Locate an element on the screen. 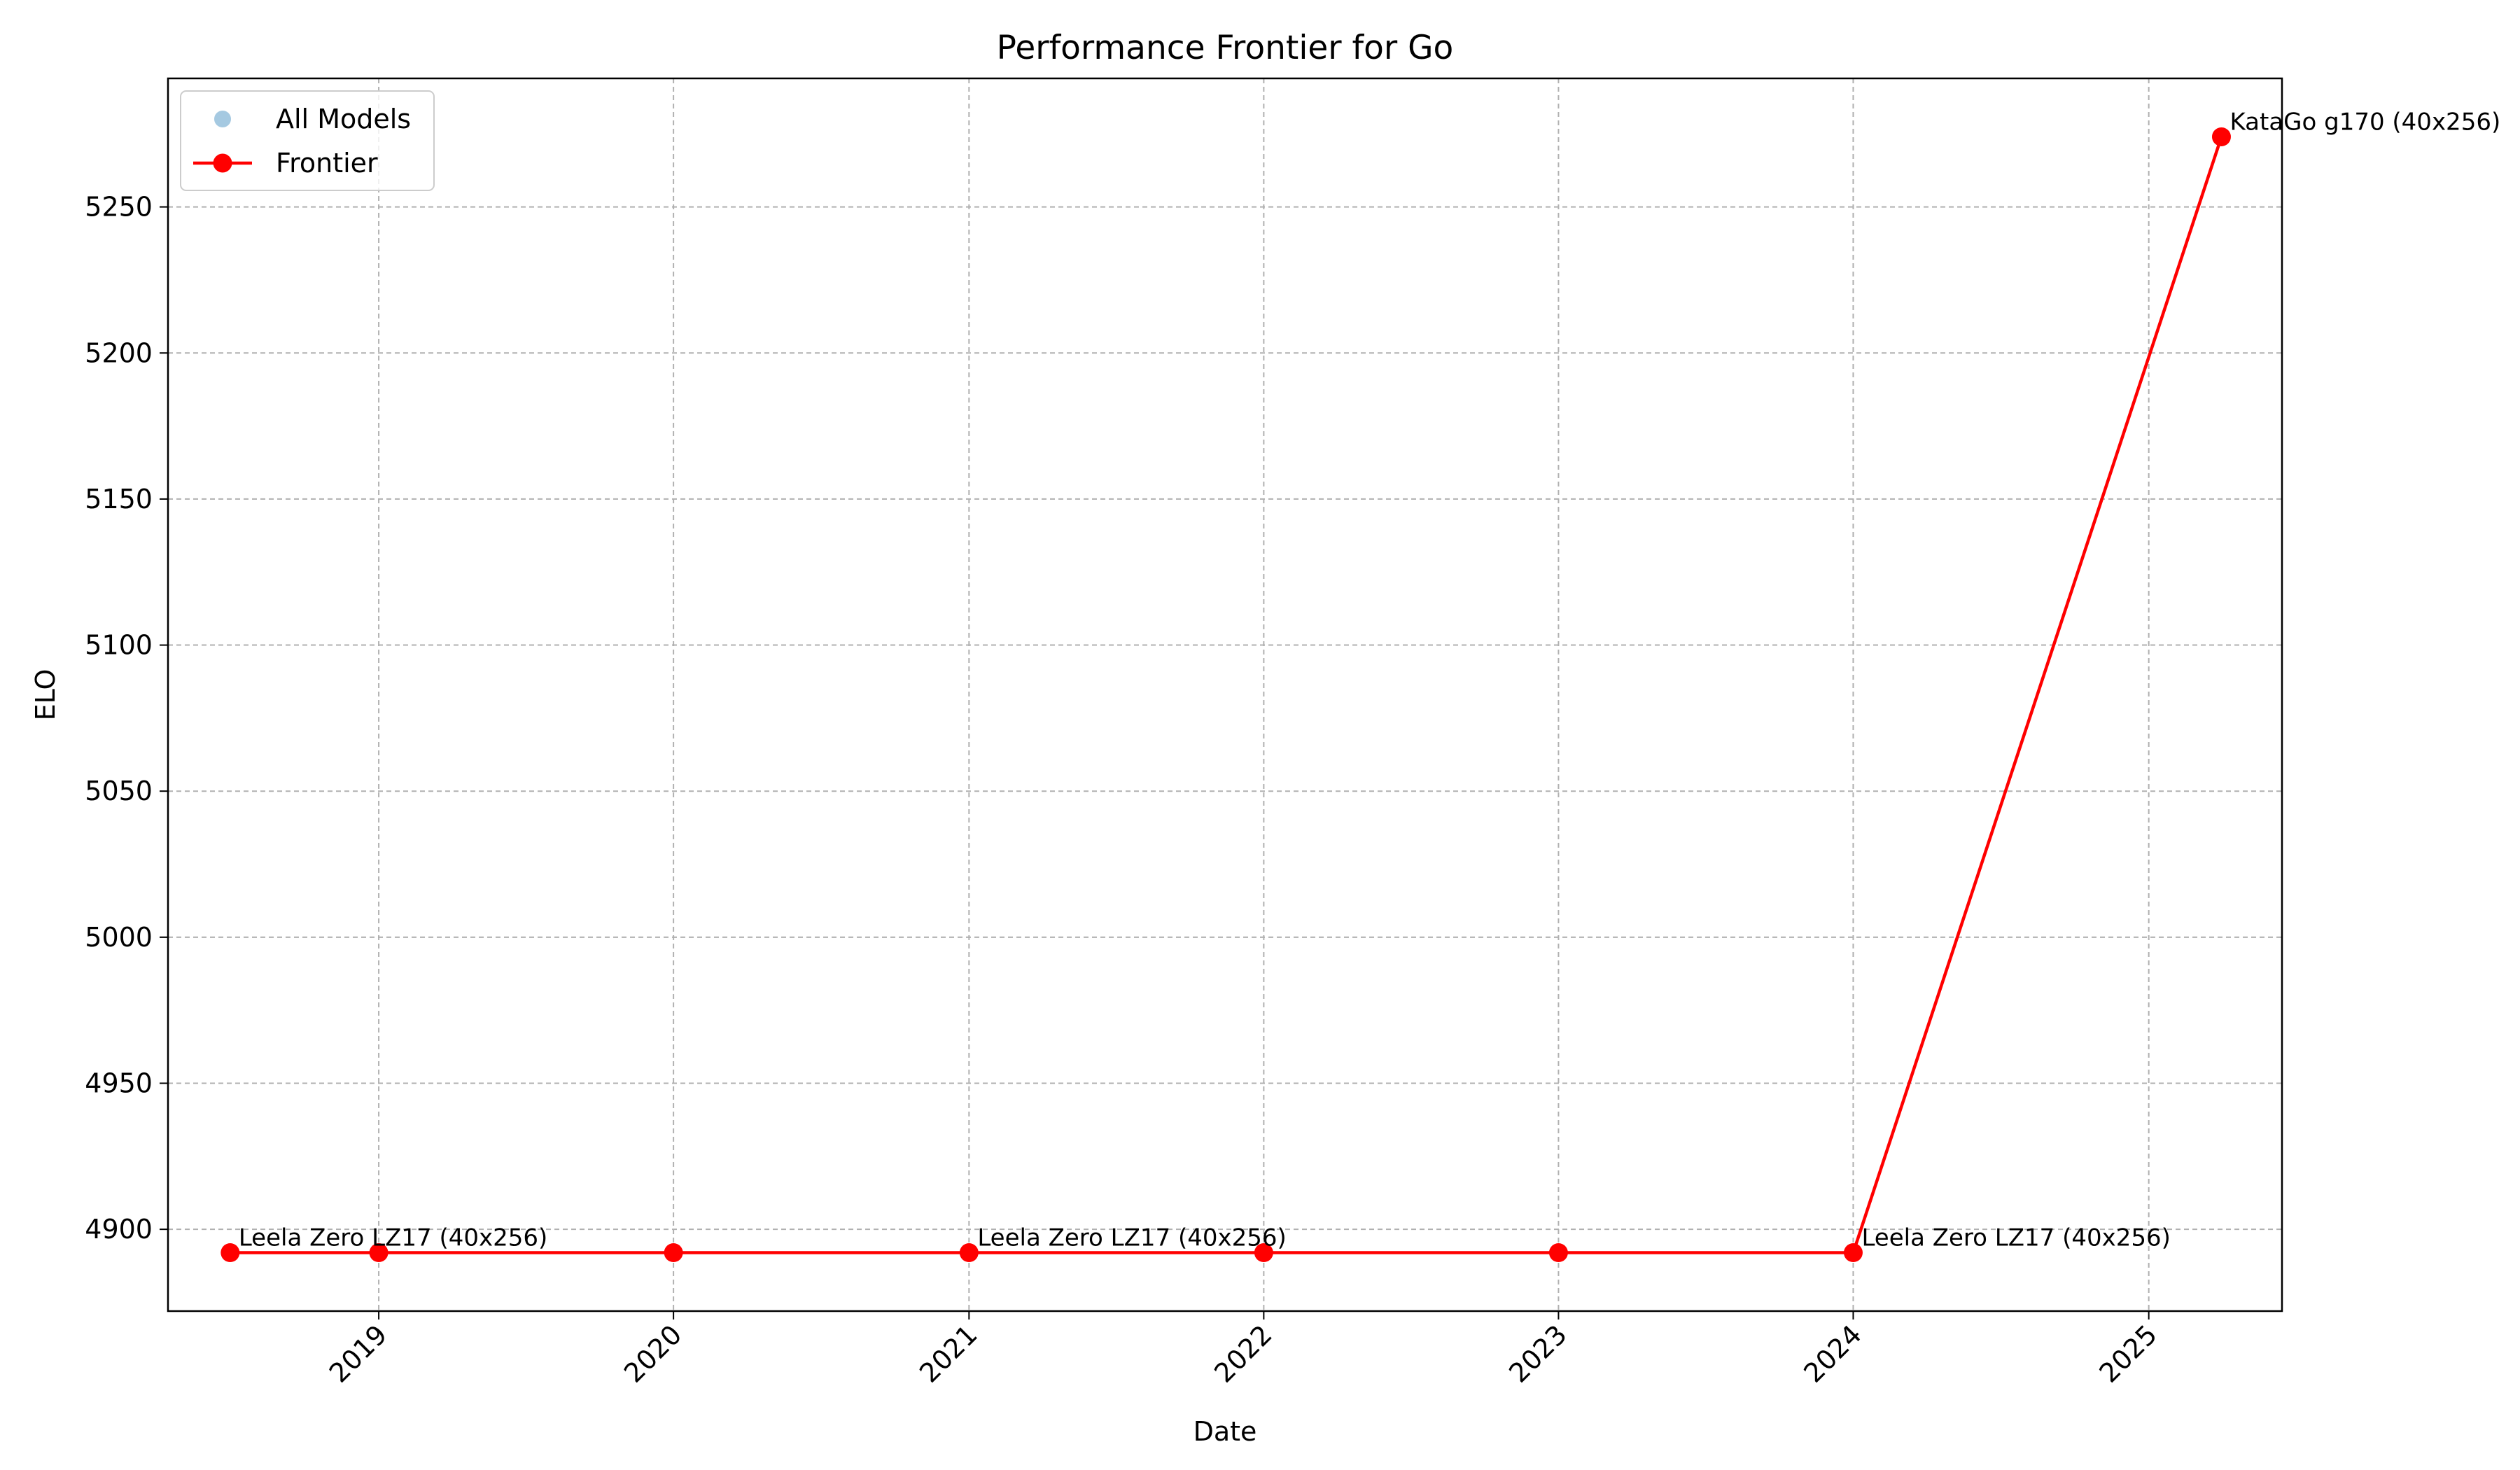  y-tick-label: 5200 is located at coordinates (119, 352).